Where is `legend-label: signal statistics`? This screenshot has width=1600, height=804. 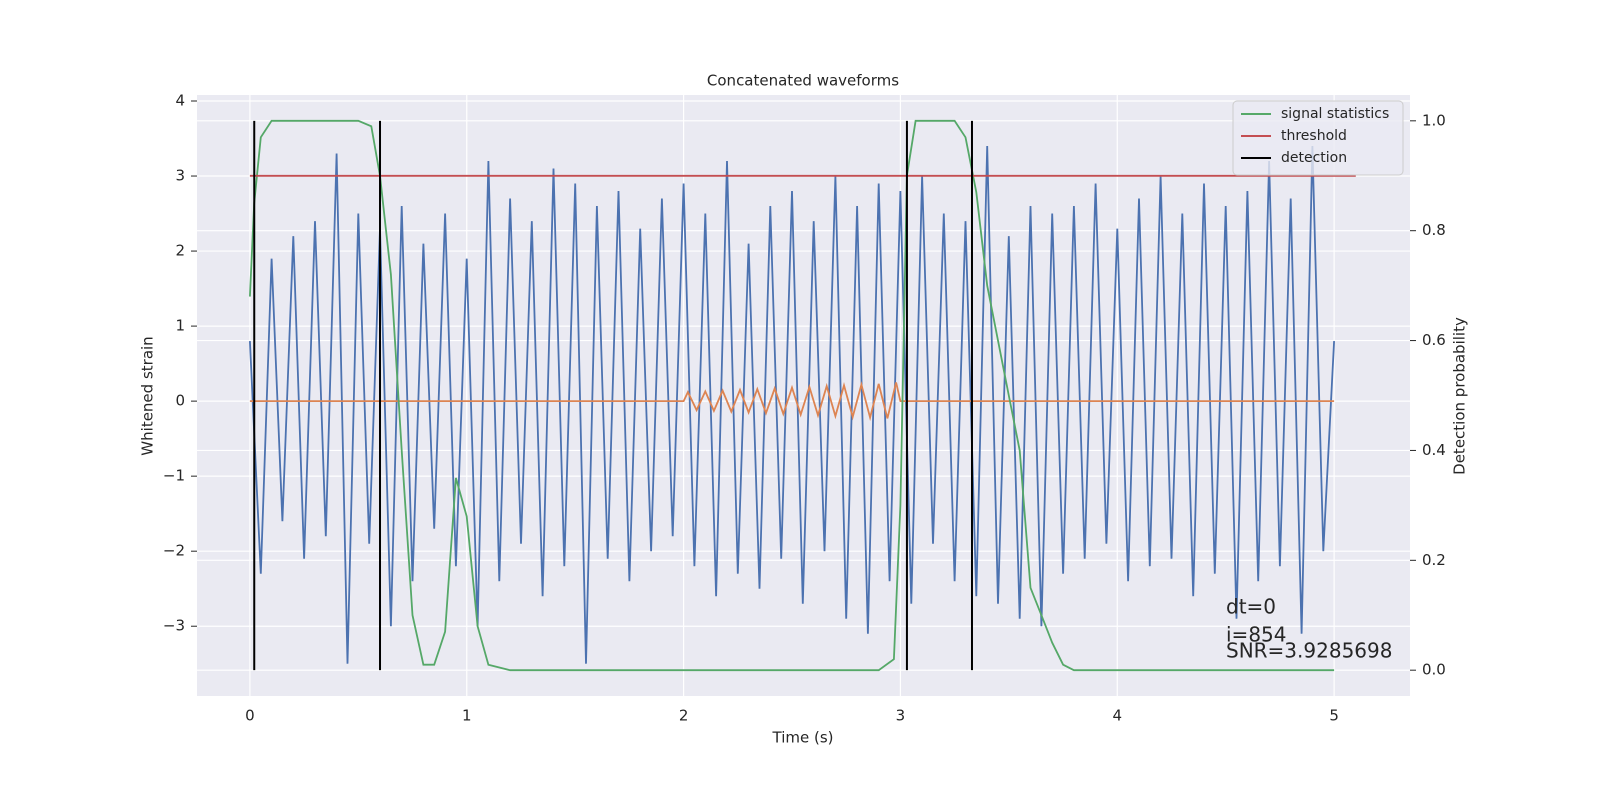
legend-label: signal statistics is located at coordinates (1335, 114).